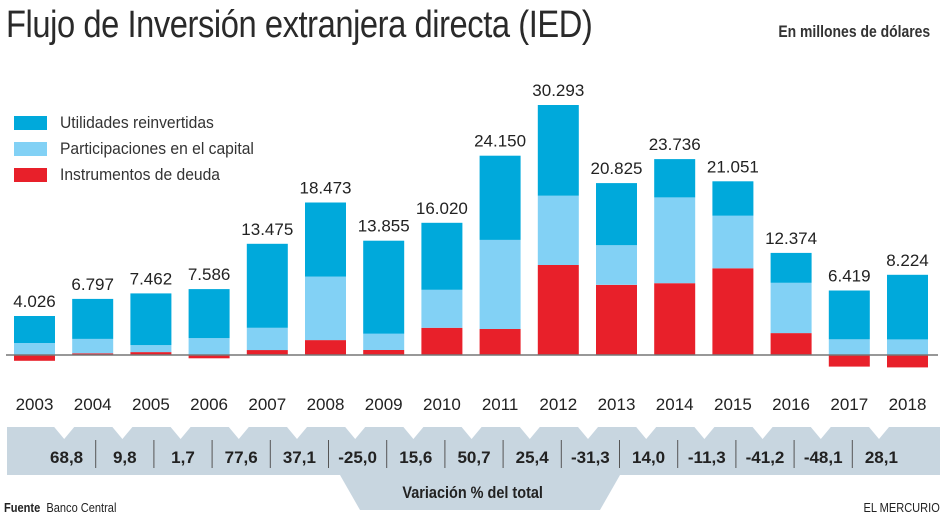  What do you see at coordinates (209, 274) in the screenshot?
I see `total-label: 7.586` at bounding box center [209, 274].